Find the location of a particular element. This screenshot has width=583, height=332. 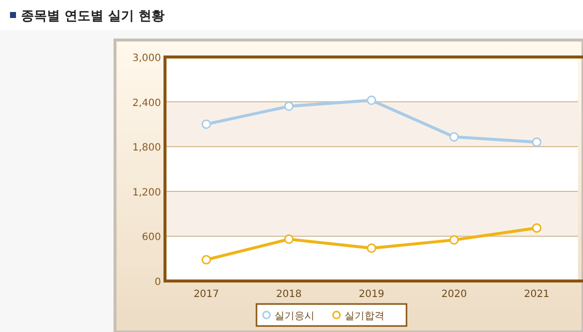

x-tick-label: 2017 is located at coordinates (207, 294).